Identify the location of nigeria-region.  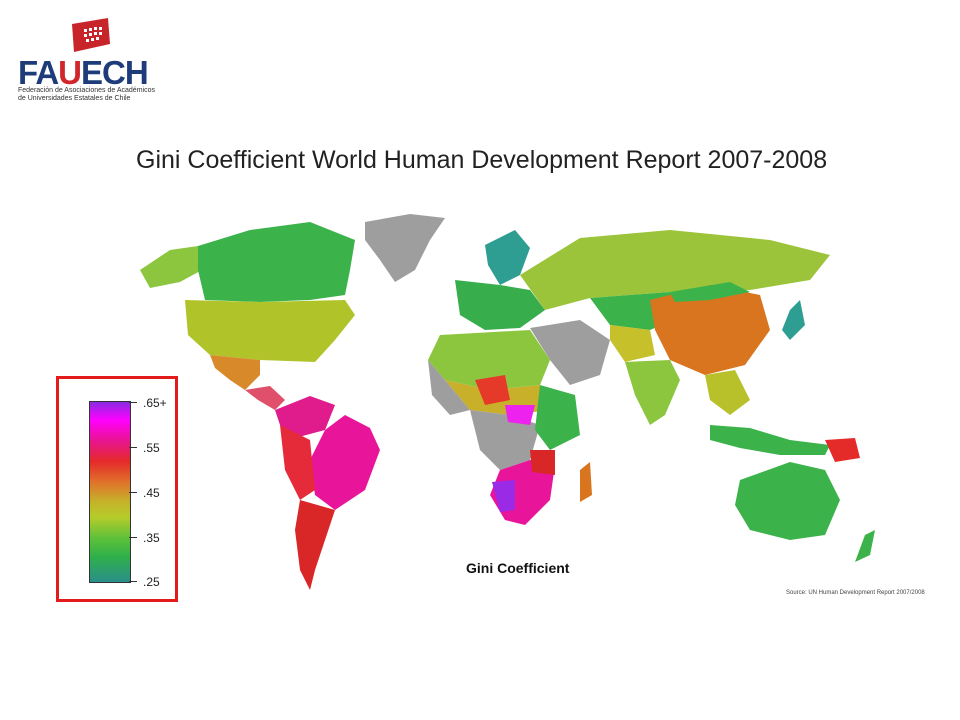
(492, 390).